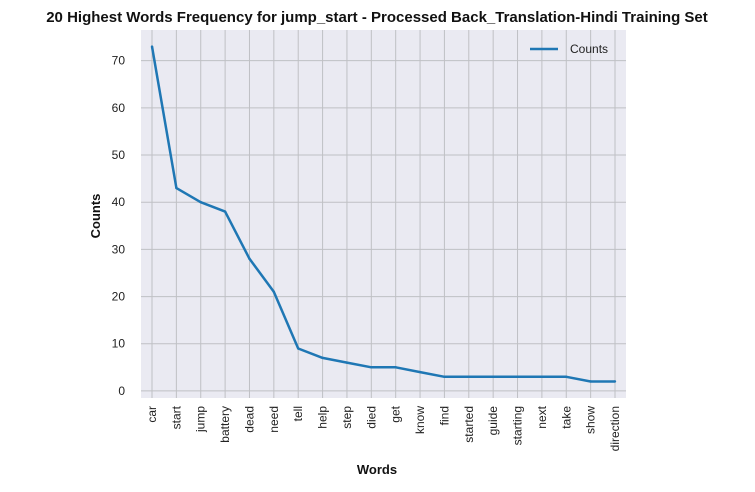 This screenshot has width=755, height=492. Describe the element at coordinates (420, 372) in the screenshot. I see `data-point-know` at that location.